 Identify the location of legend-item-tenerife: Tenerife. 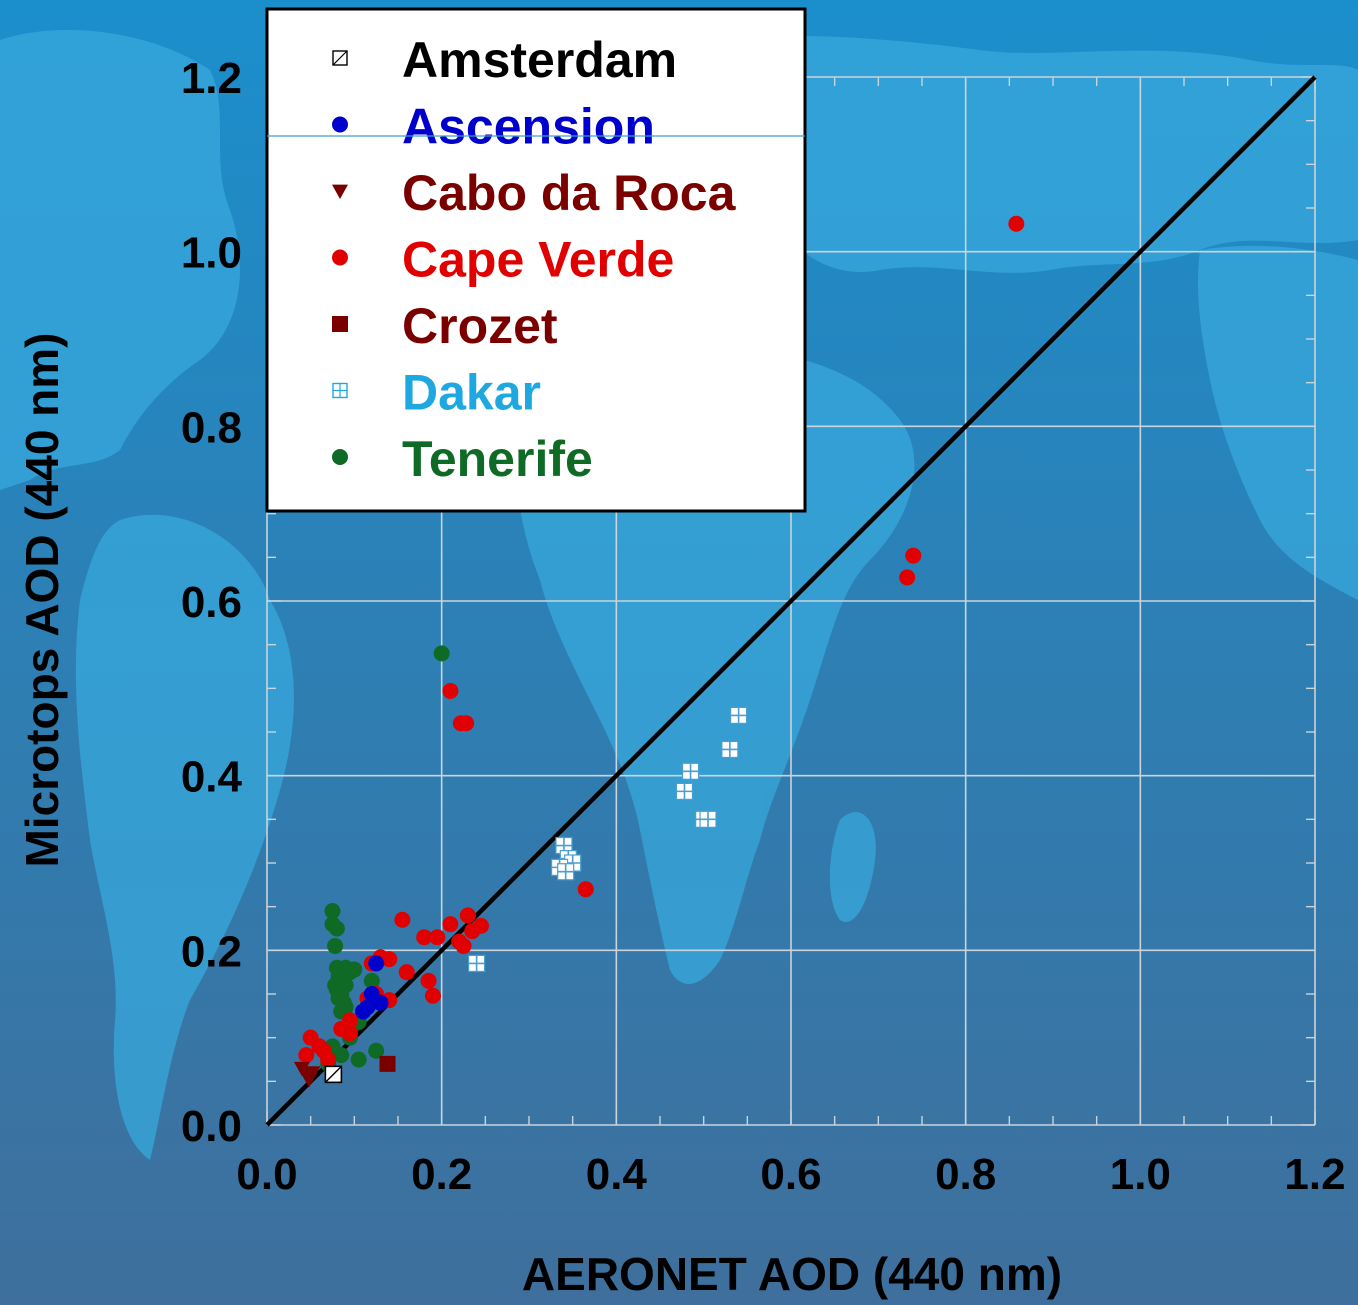
(462, 459).